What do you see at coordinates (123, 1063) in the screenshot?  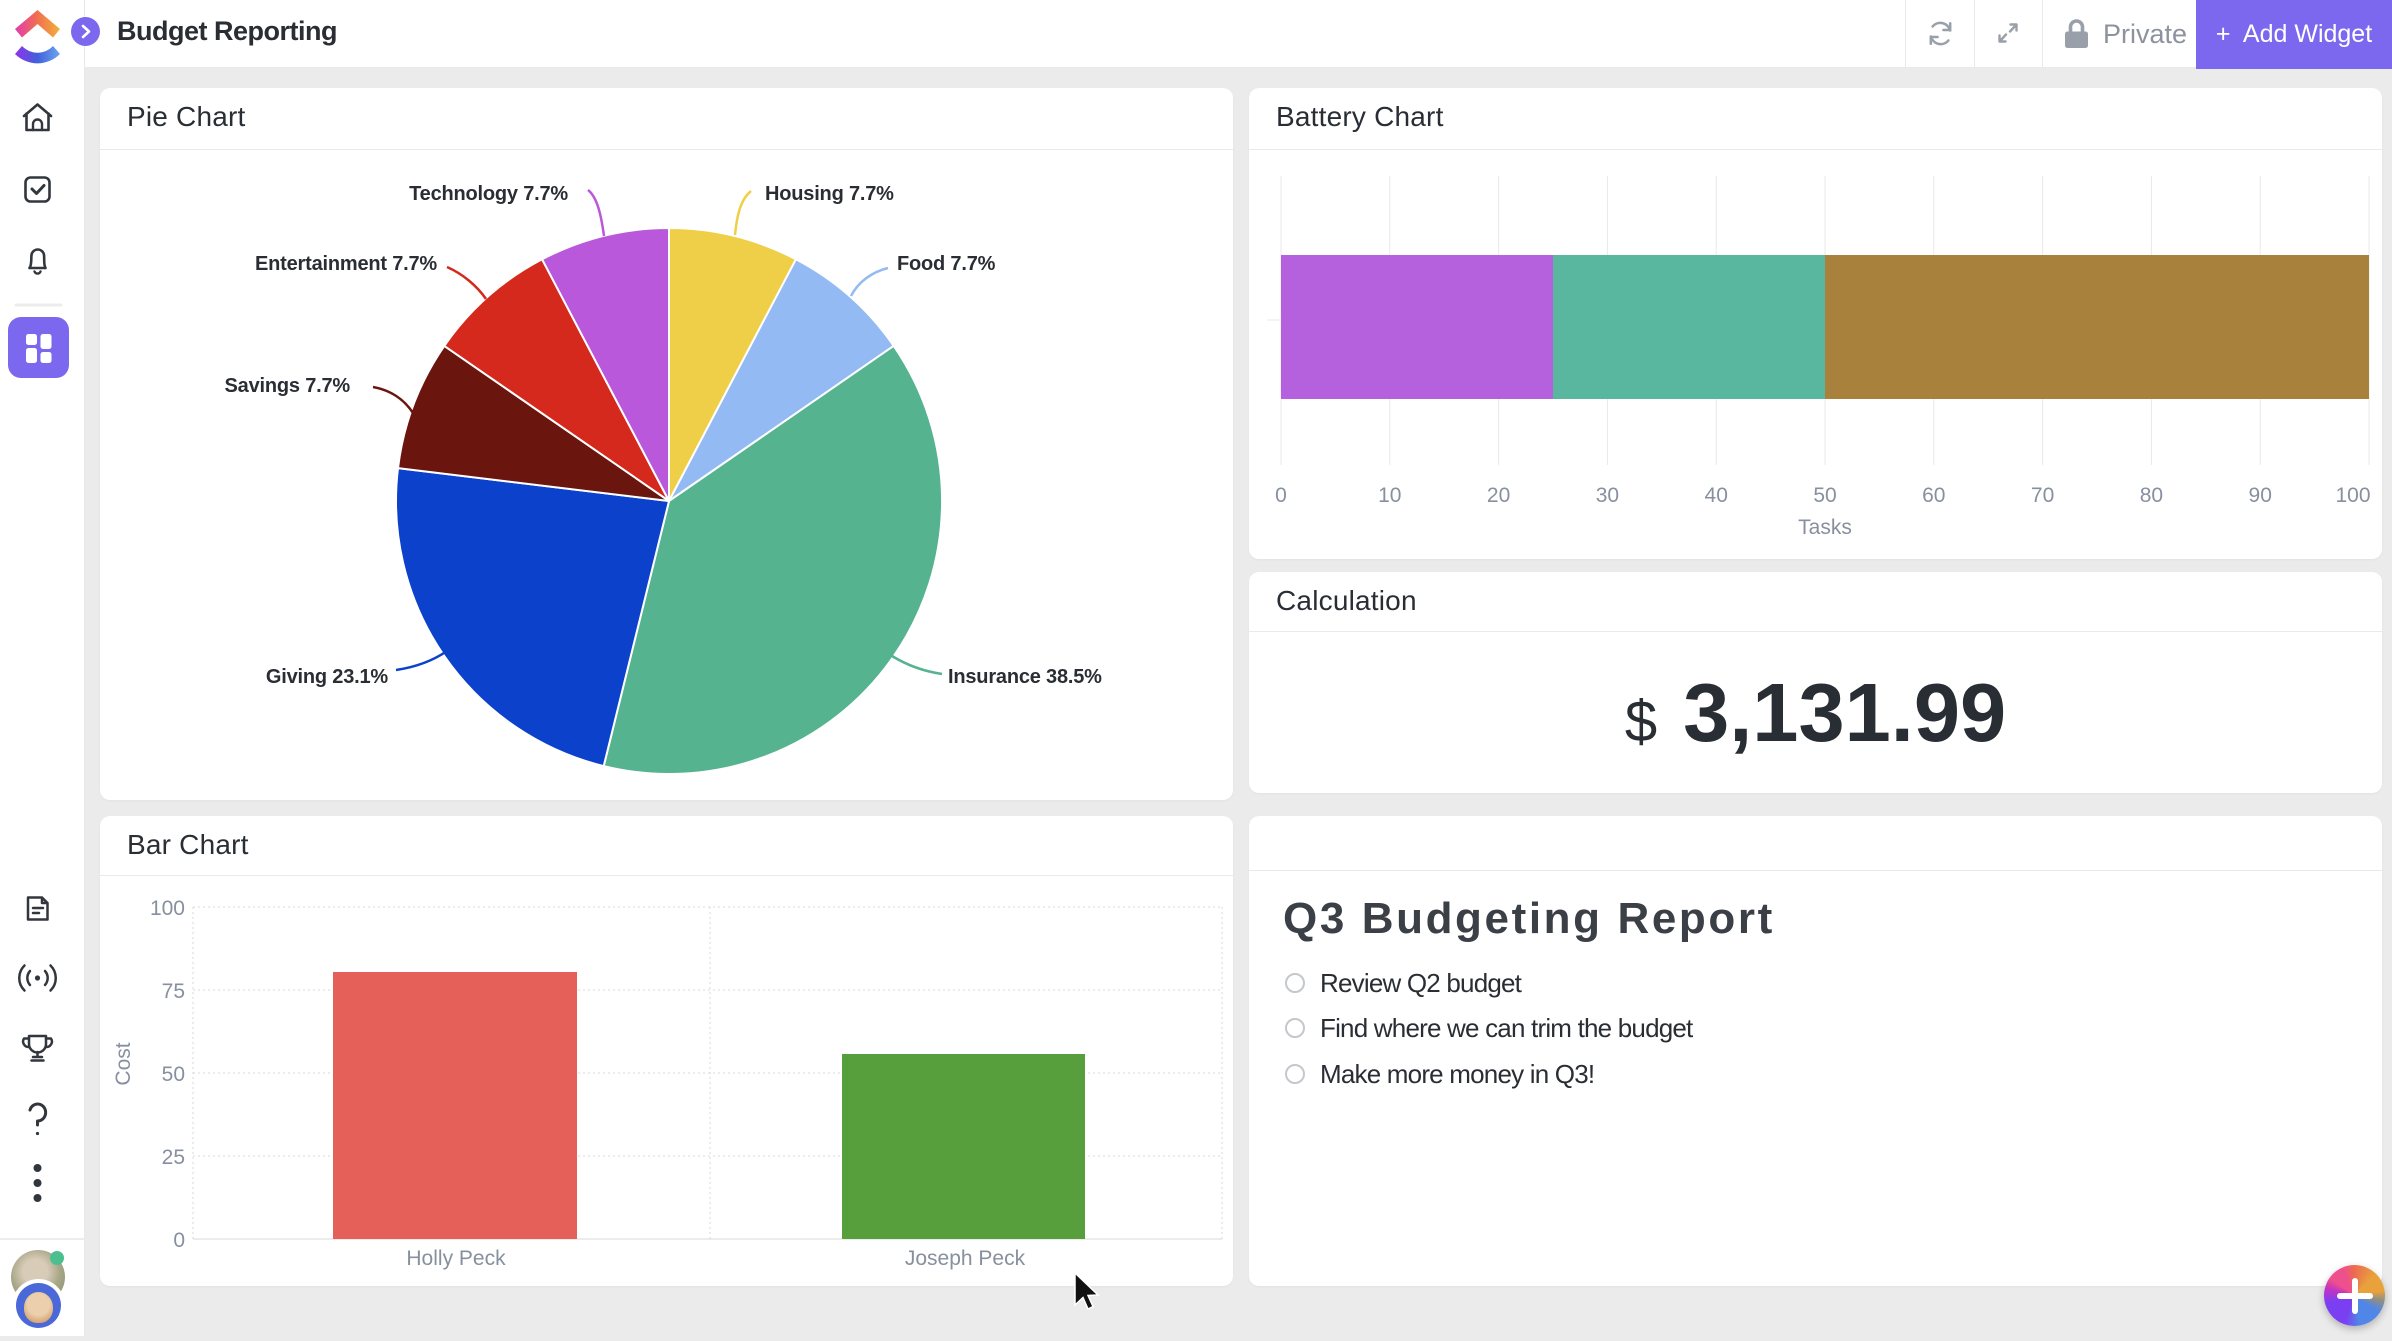 I see `svg-text: Cost` at bounding box center [123, 1063].